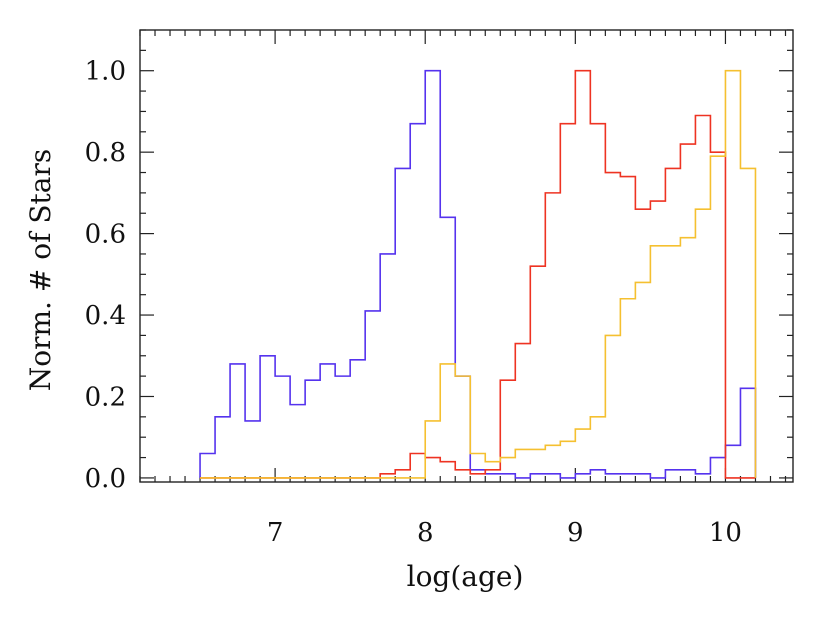  I want to click on y-tick-label: 0.0, so click(105, 479).